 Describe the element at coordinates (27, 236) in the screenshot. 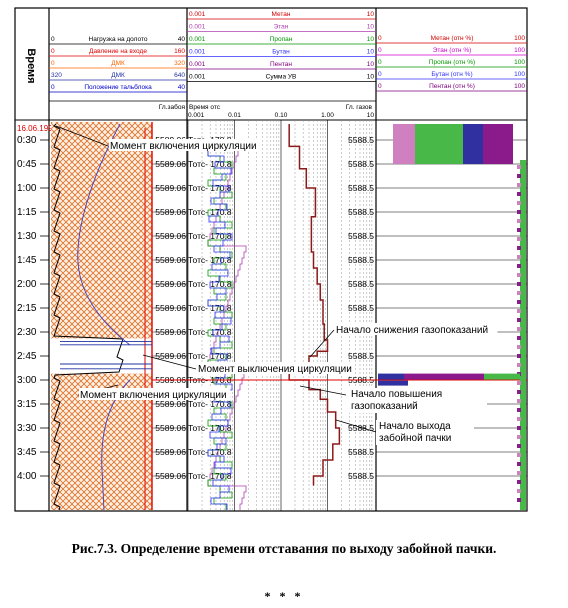

I see `time-tick-label: 1:30` at that location.